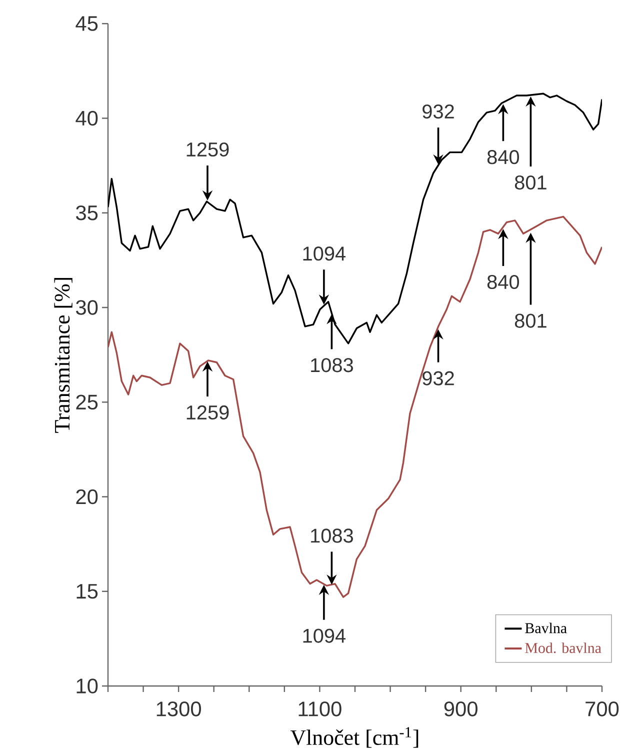 The width and height of the screenshot is (623, 755). What do you see at coordinates (87, 23) in the screenshot?
I see `y-tick-label: 45` at bounding box center [87, 23].